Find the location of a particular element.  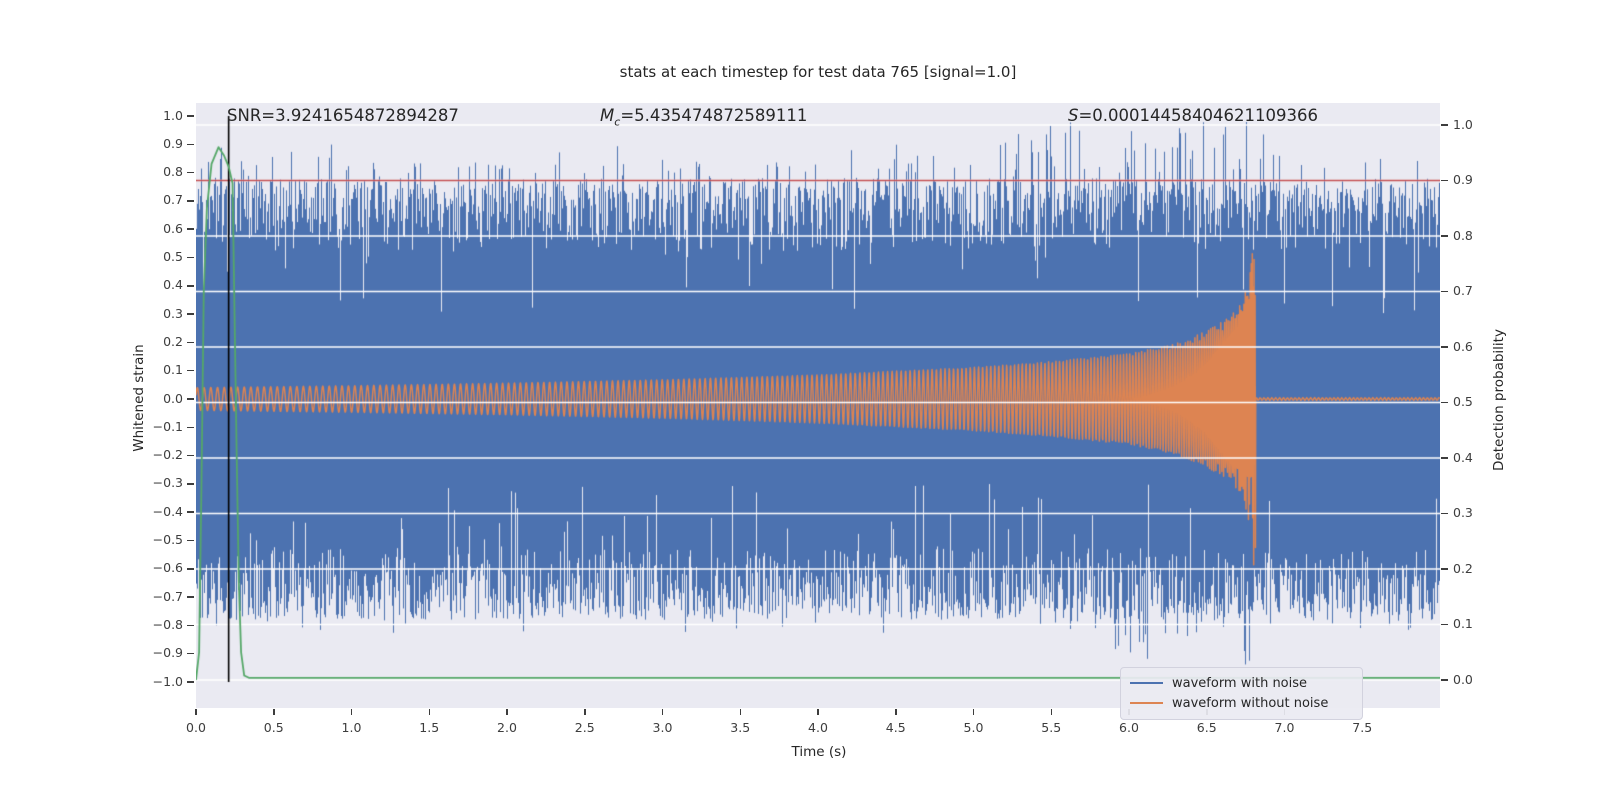

x-tick-label: 3.0 is located at coordinates (662, 727).